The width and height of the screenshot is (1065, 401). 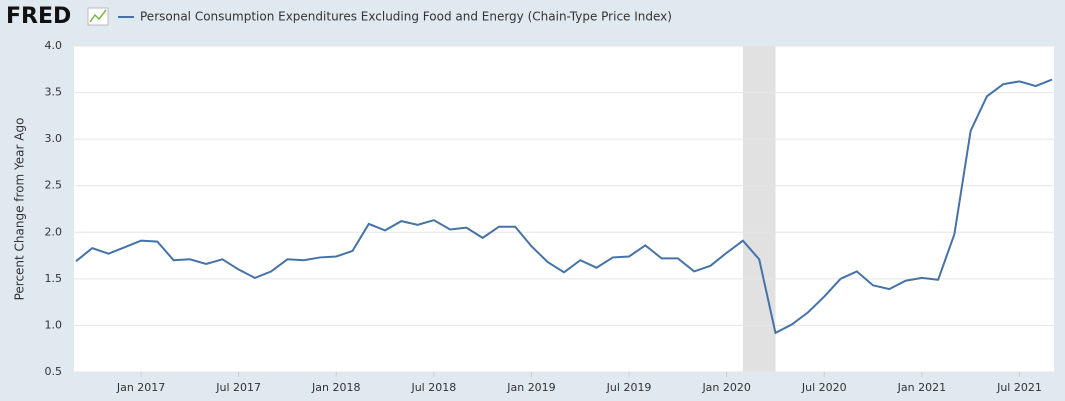 What do you see at coordinates (54, 324) in the screenshot?
I see `y-tick-label: 1.0` at bounding box center [54, 324].